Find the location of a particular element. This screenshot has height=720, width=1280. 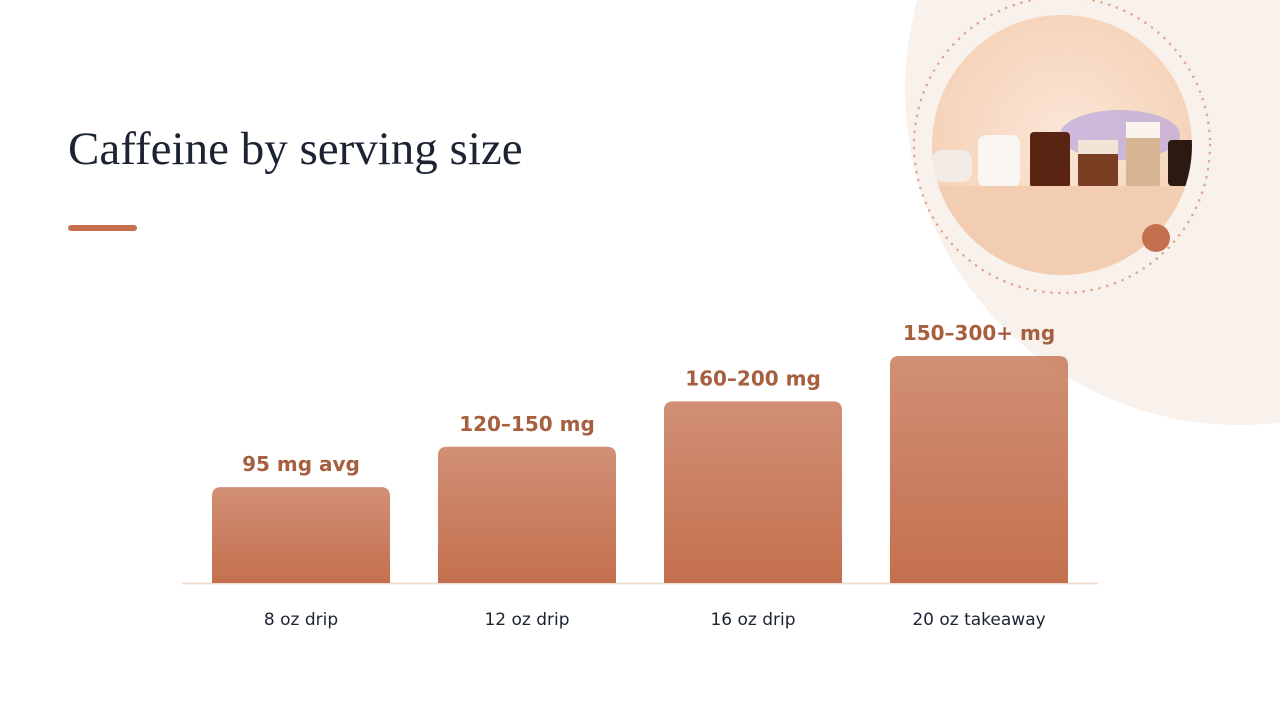

x-tick-label: 20 oz takeaway is located at coordinates (978, 620).